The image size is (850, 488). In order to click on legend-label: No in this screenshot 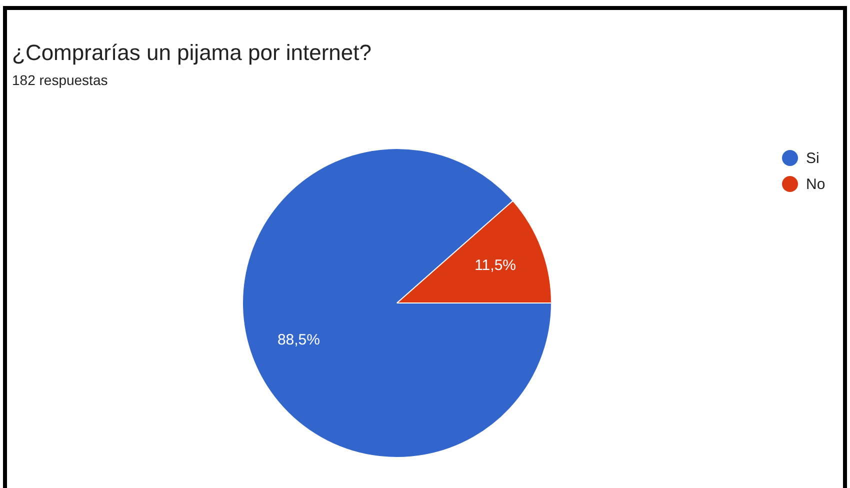, I will do `click(816, 184)`.